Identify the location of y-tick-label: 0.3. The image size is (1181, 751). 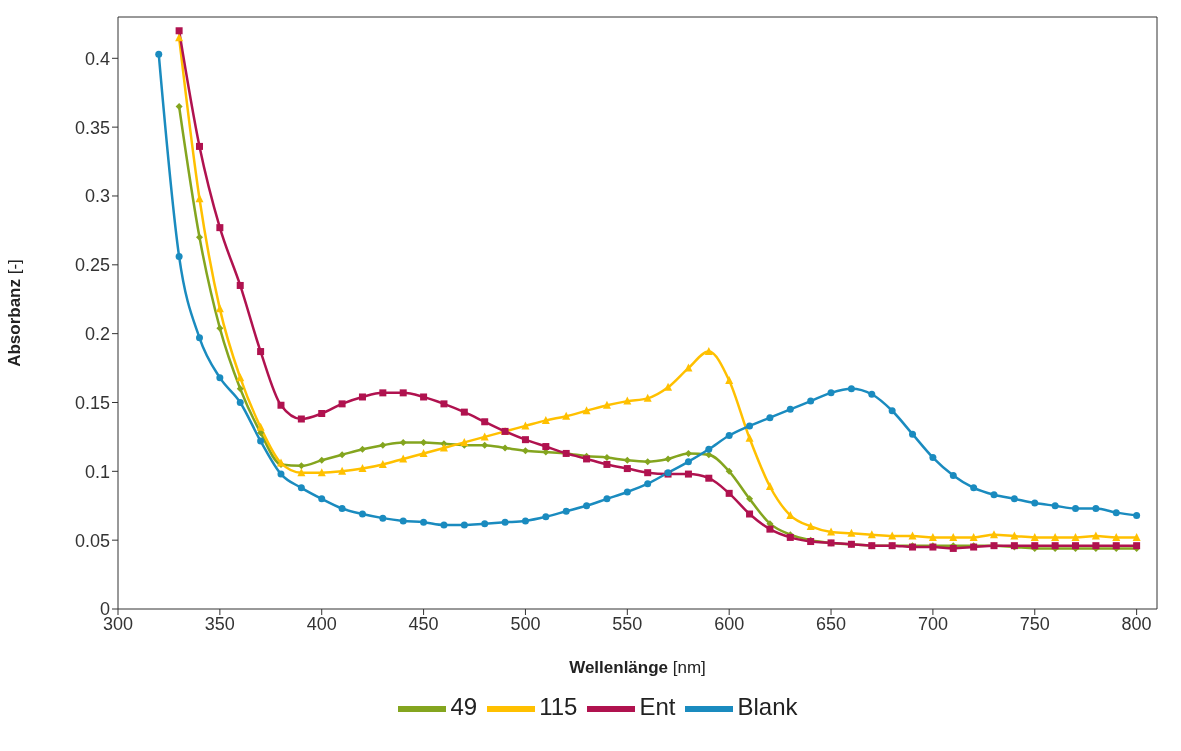
(97, 196).